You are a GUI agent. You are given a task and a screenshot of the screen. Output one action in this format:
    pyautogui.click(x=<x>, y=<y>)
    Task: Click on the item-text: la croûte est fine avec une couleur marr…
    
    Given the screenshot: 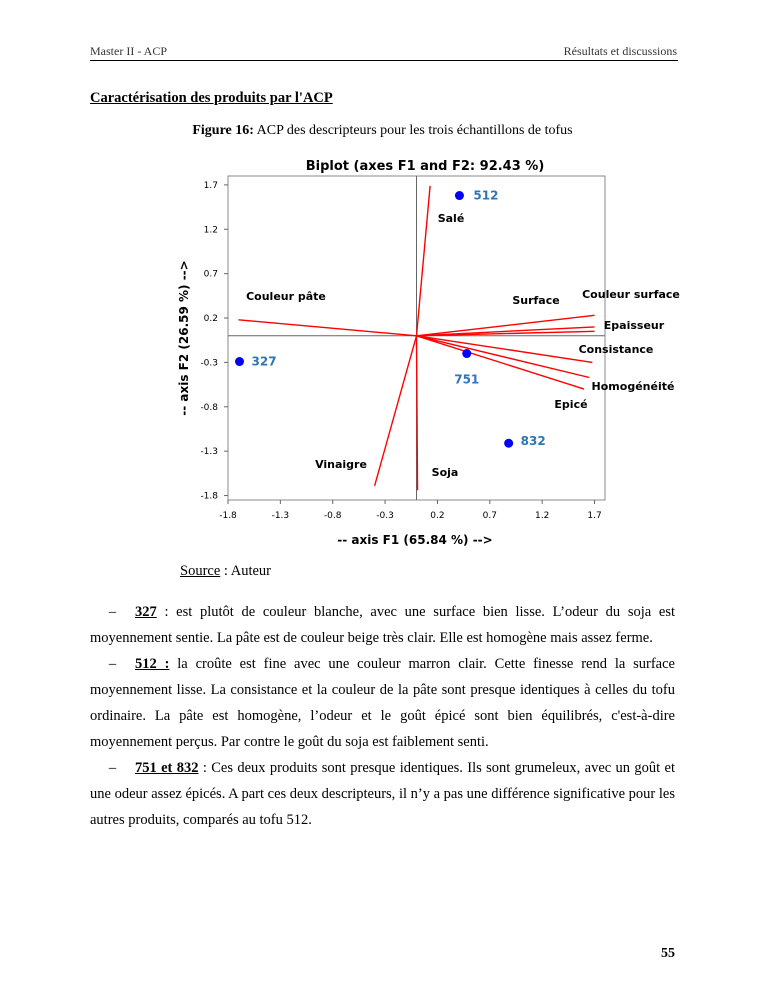 What is the action you would take?
    pyautogui.click(x=382, y=703)
    